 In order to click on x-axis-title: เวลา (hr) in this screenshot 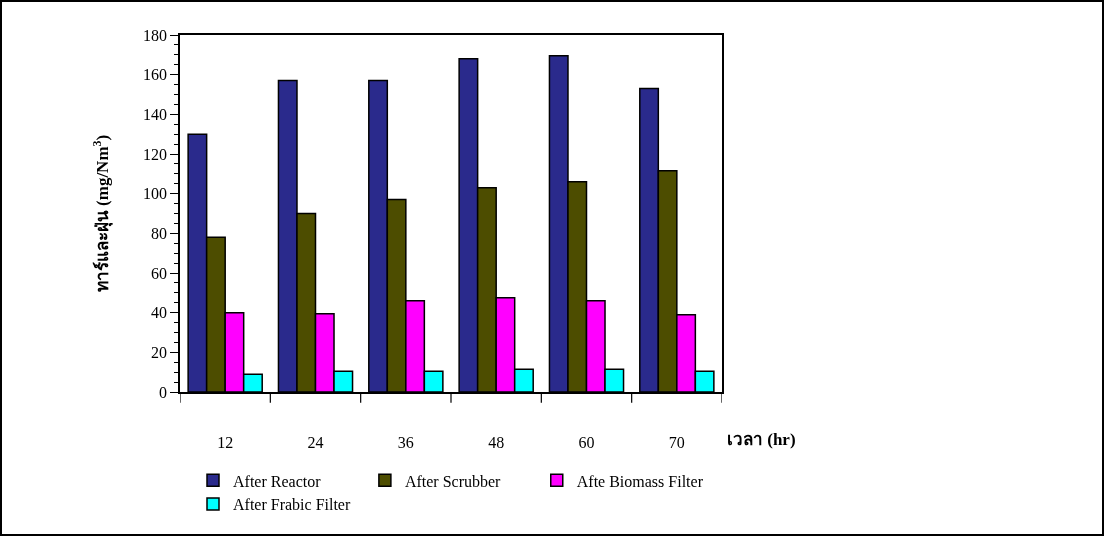, I will do `click(761, 439)`.